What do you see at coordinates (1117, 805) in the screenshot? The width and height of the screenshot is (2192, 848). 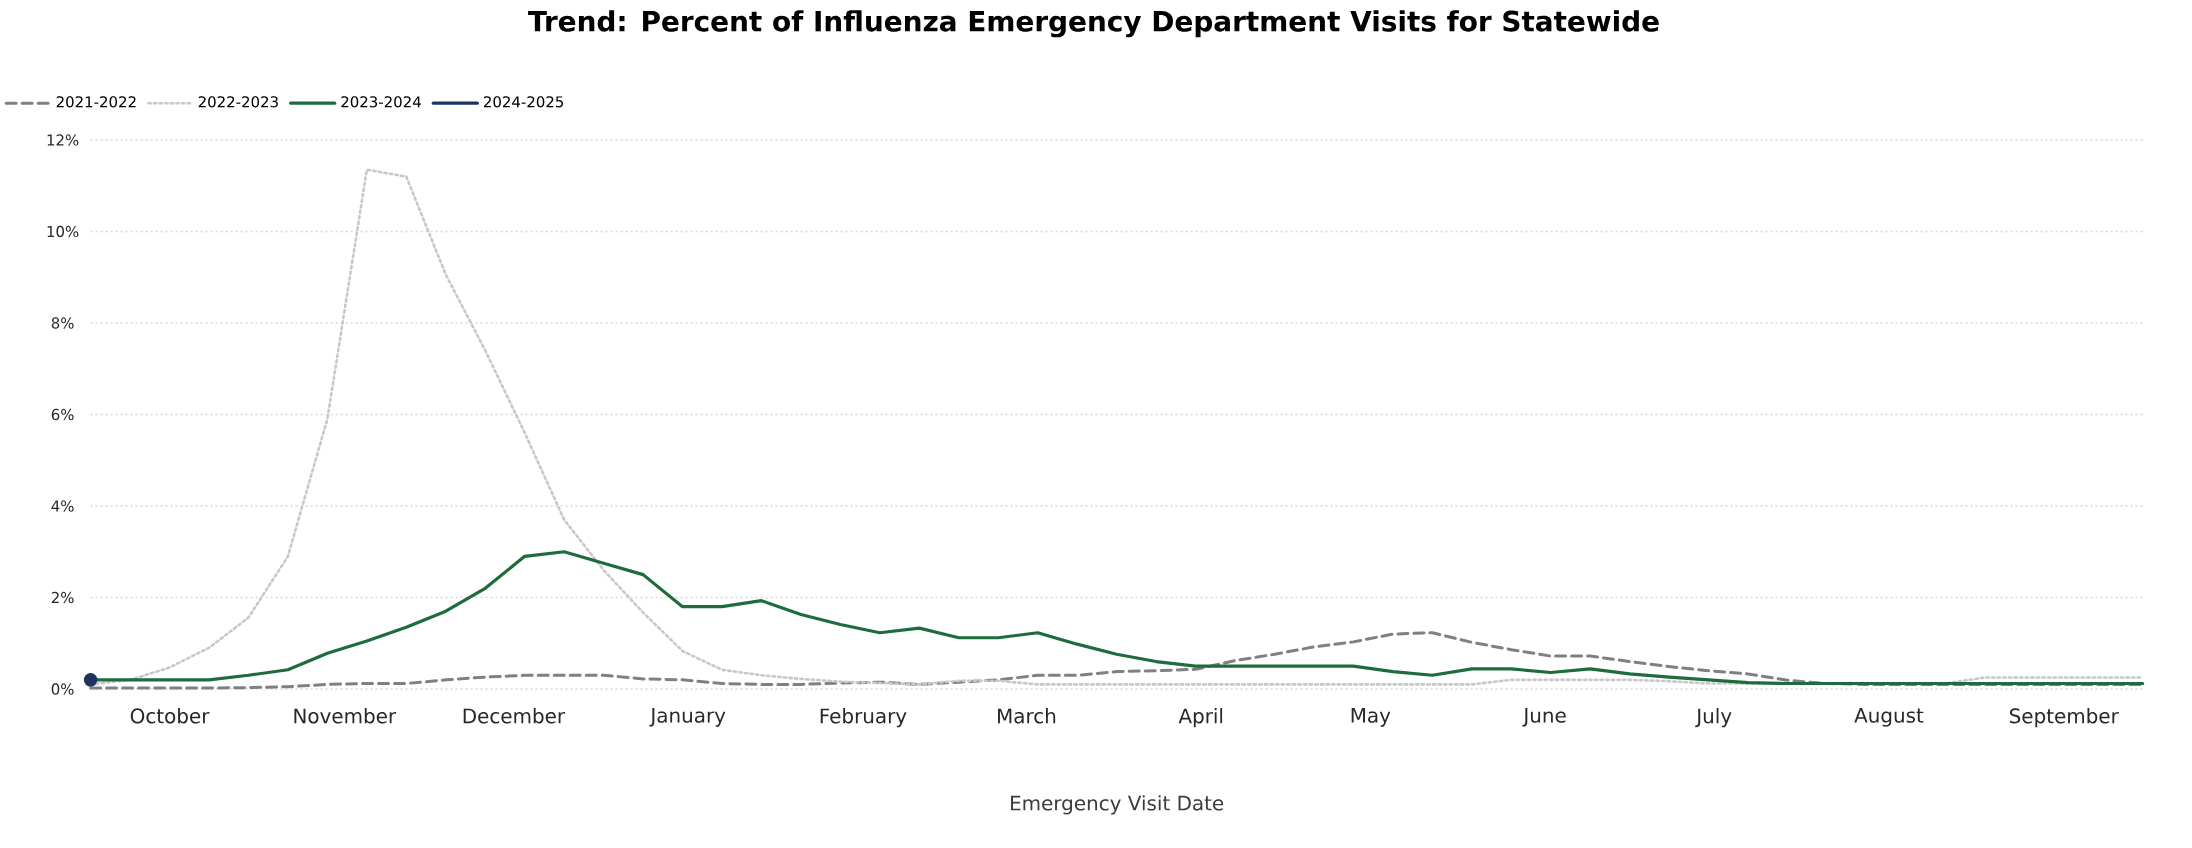 I see `x-axis-title: Emergency Visit Date` at bounding box center [1117, 805].